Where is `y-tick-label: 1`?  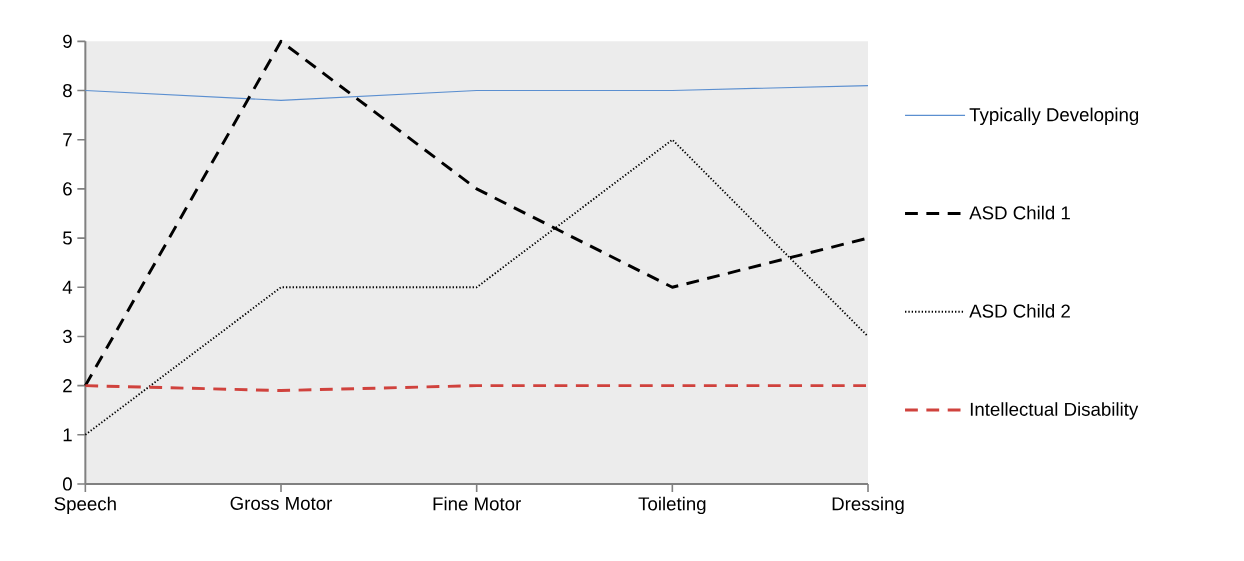 y-tick-label: 1 is located at coordinates (67, 435).